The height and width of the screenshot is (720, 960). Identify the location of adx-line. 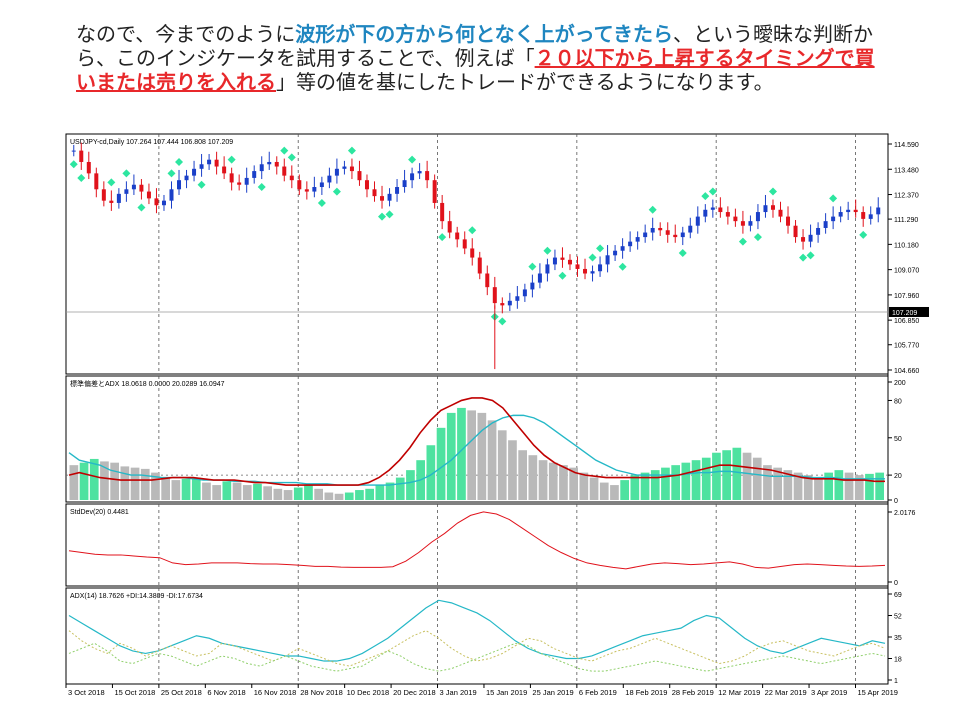
(477, 630).